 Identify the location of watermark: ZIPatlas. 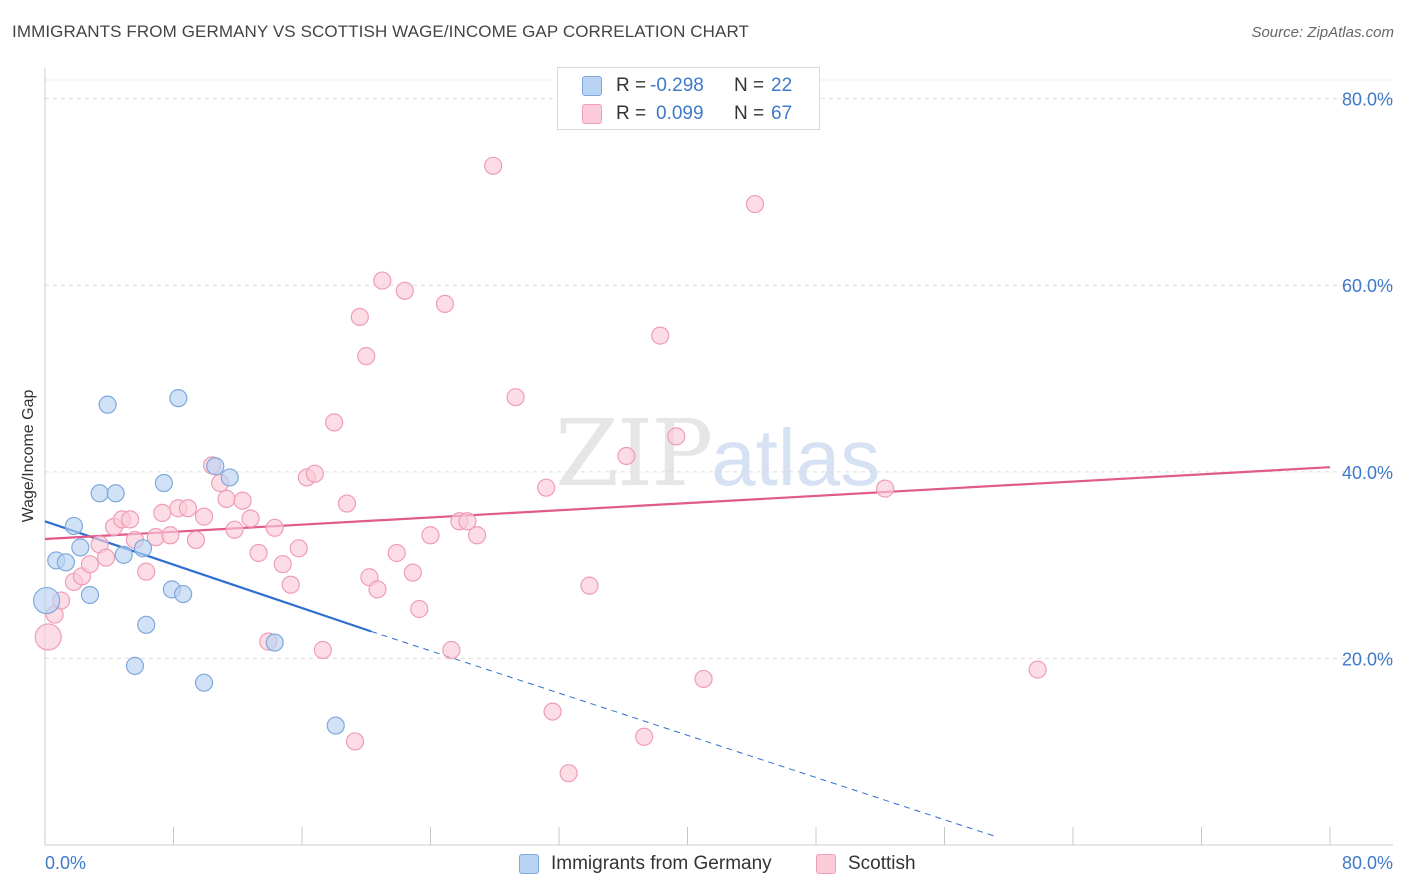
(717, 453).